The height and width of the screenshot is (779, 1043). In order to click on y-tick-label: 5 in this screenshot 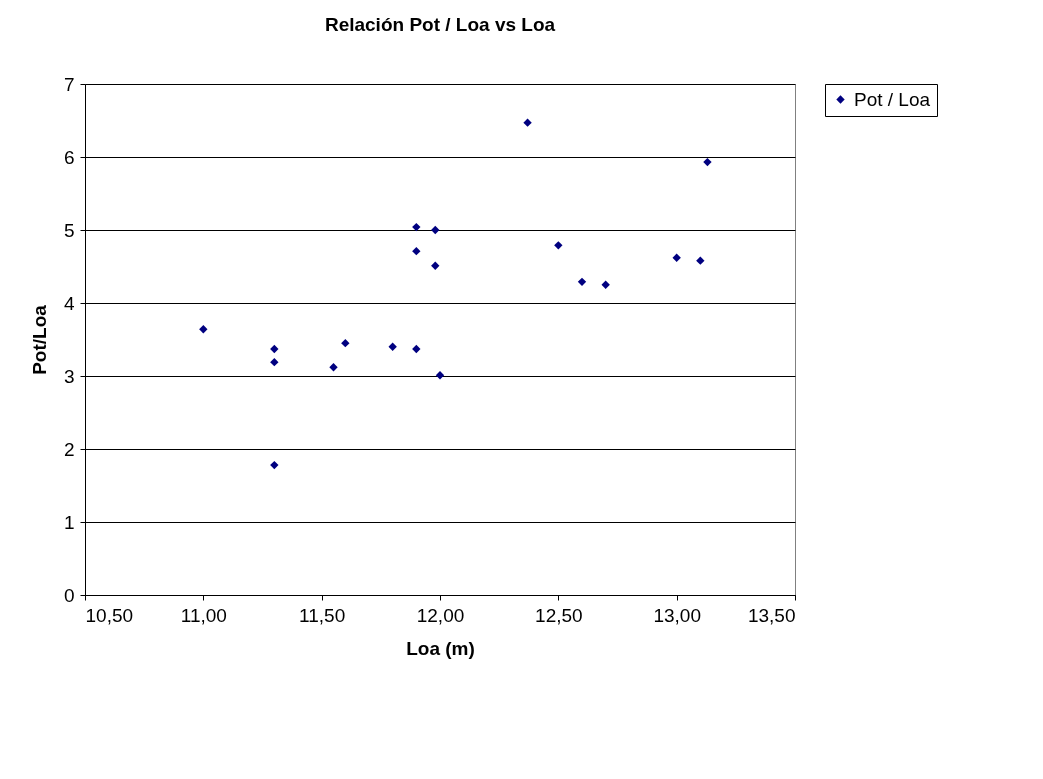, I will do `click(69, 230)`.